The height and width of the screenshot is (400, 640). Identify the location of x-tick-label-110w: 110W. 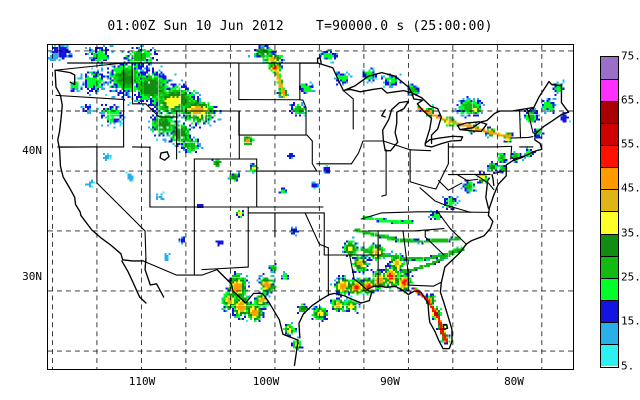
(142, 381).